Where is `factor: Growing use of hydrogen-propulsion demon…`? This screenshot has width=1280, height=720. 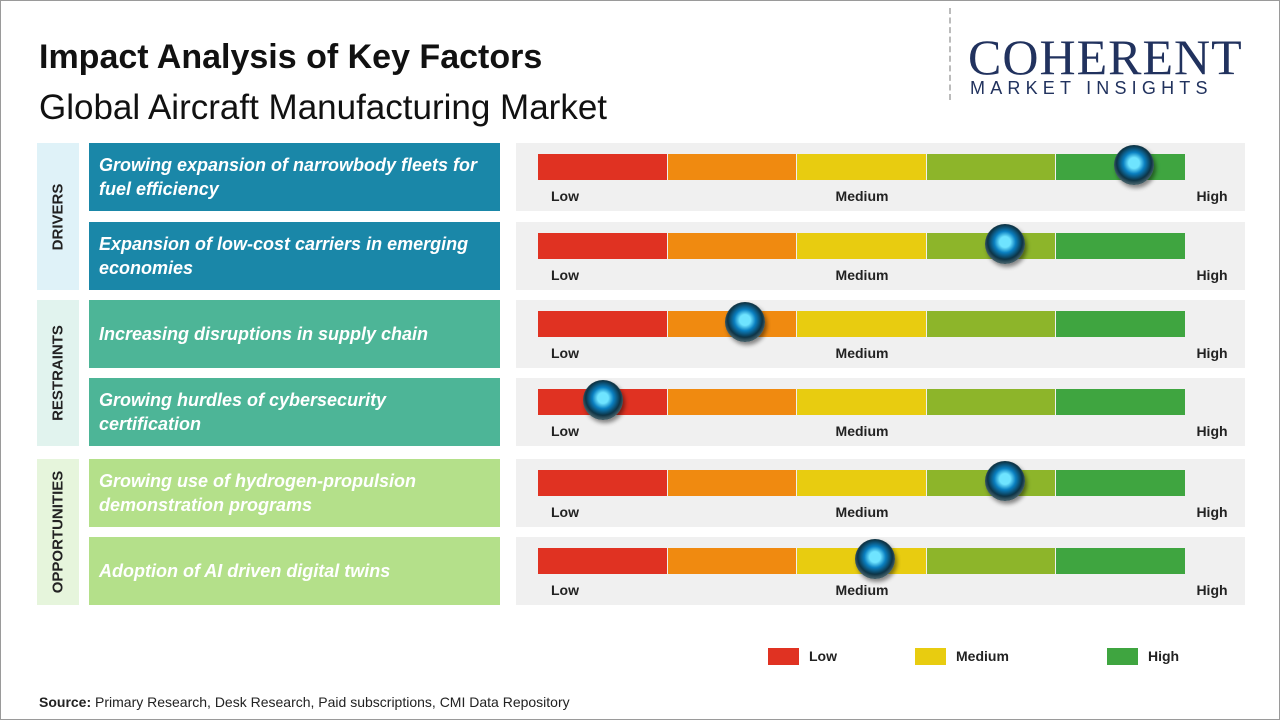 factor: Growing use of hydrogen-propulsion demon… is located at coordinates (294, 493).